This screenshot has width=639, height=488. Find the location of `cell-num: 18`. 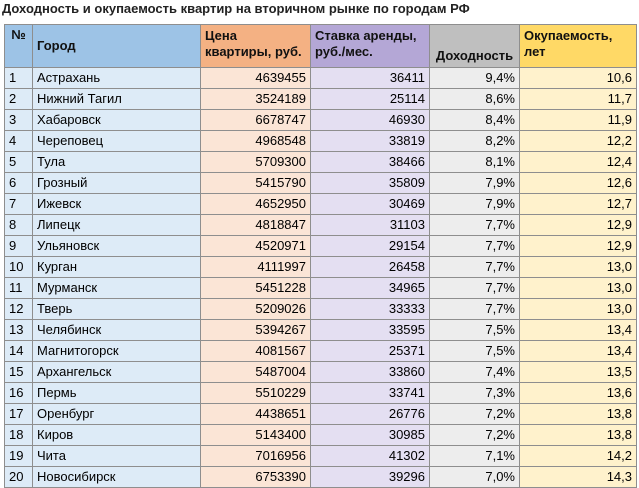

cell-num: 18 is located at coordinates (18, 435).